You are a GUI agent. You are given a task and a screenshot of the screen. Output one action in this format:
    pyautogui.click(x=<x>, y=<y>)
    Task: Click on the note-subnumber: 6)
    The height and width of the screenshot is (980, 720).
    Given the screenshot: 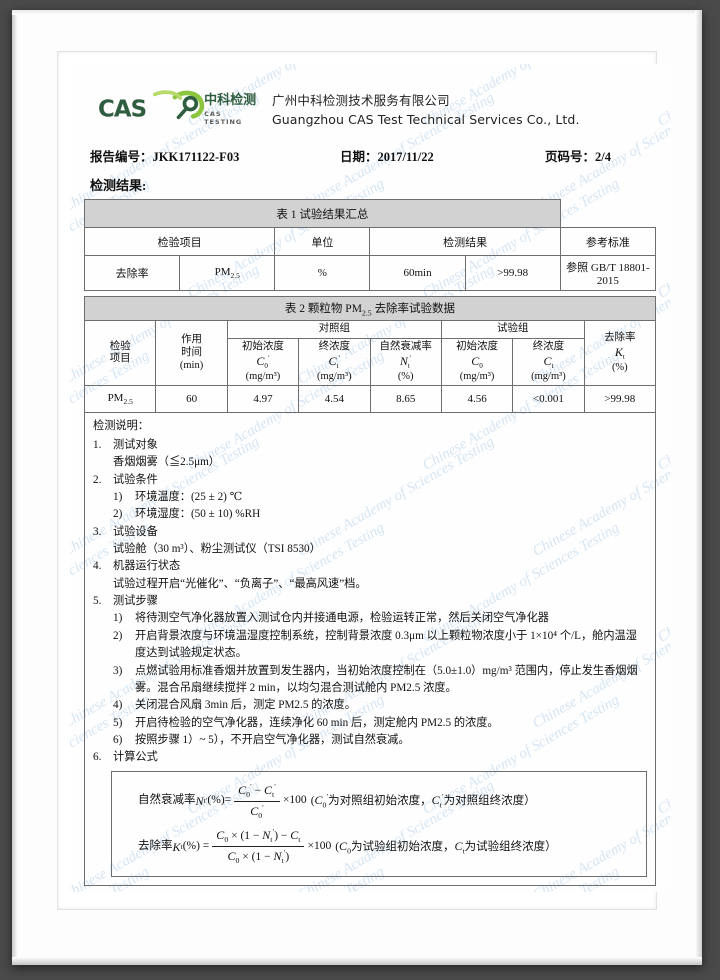 What is the action you would take?
    pyautogui.click(x=118, y=739)
    